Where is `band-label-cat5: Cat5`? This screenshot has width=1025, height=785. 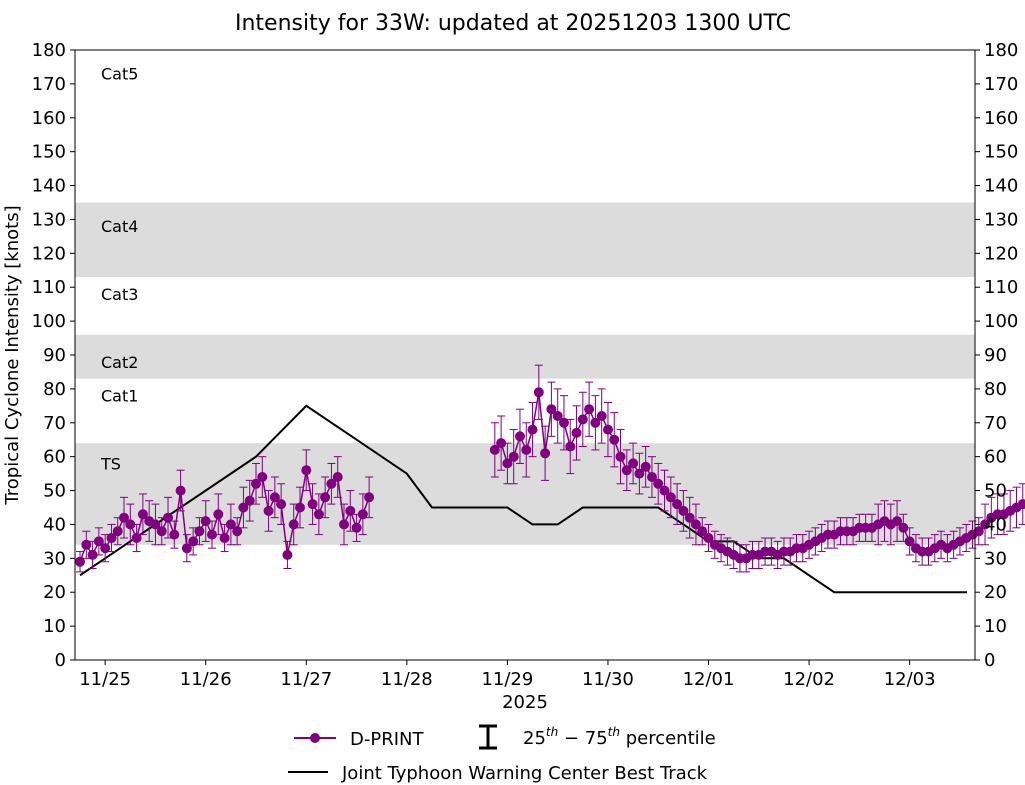 band-label-cat5: Cat5 is located at coordinates (119, 74).